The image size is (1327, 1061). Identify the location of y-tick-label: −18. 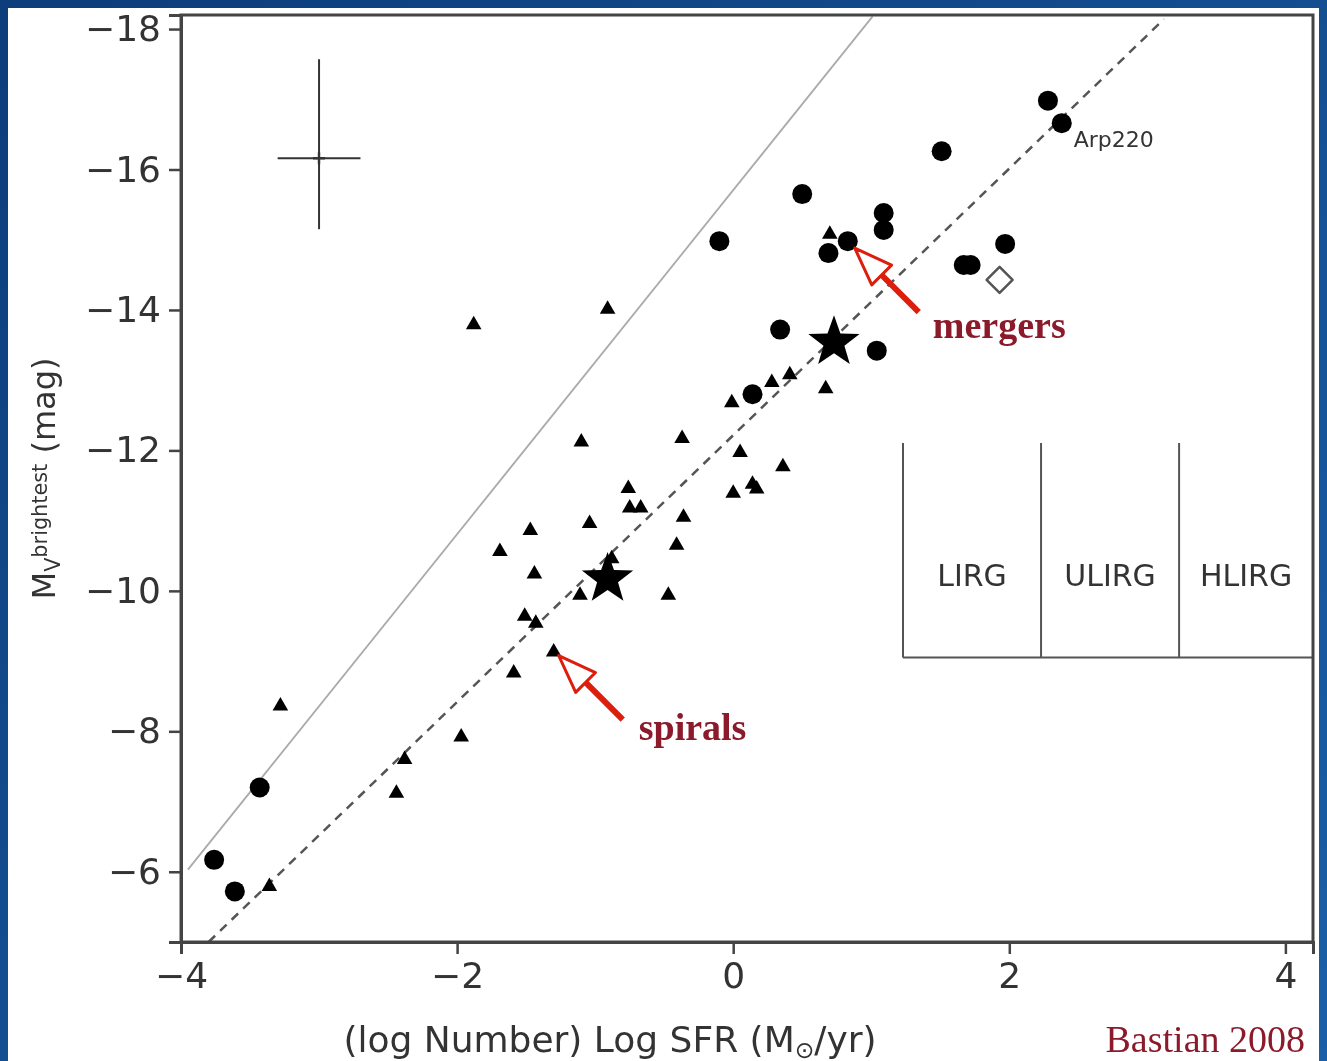
(123, 29).